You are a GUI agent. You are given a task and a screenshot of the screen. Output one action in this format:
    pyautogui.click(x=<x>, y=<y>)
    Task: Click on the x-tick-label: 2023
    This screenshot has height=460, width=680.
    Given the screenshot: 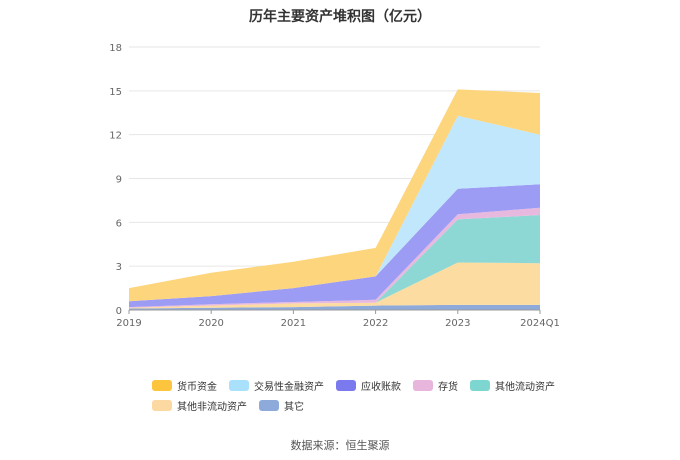 What is the action you would take?
    pyautogui.click(x=457, y=323)
    